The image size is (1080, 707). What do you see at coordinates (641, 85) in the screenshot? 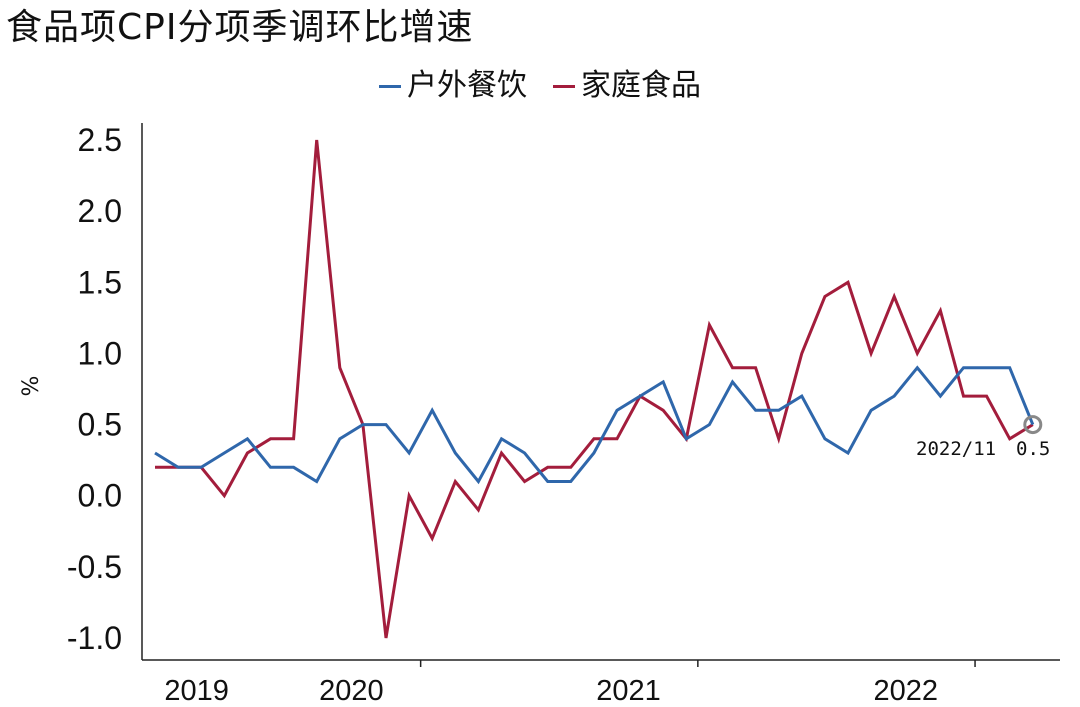
I see `legend-label-series-1: 家庭食品` at bounding box center [641, 85].